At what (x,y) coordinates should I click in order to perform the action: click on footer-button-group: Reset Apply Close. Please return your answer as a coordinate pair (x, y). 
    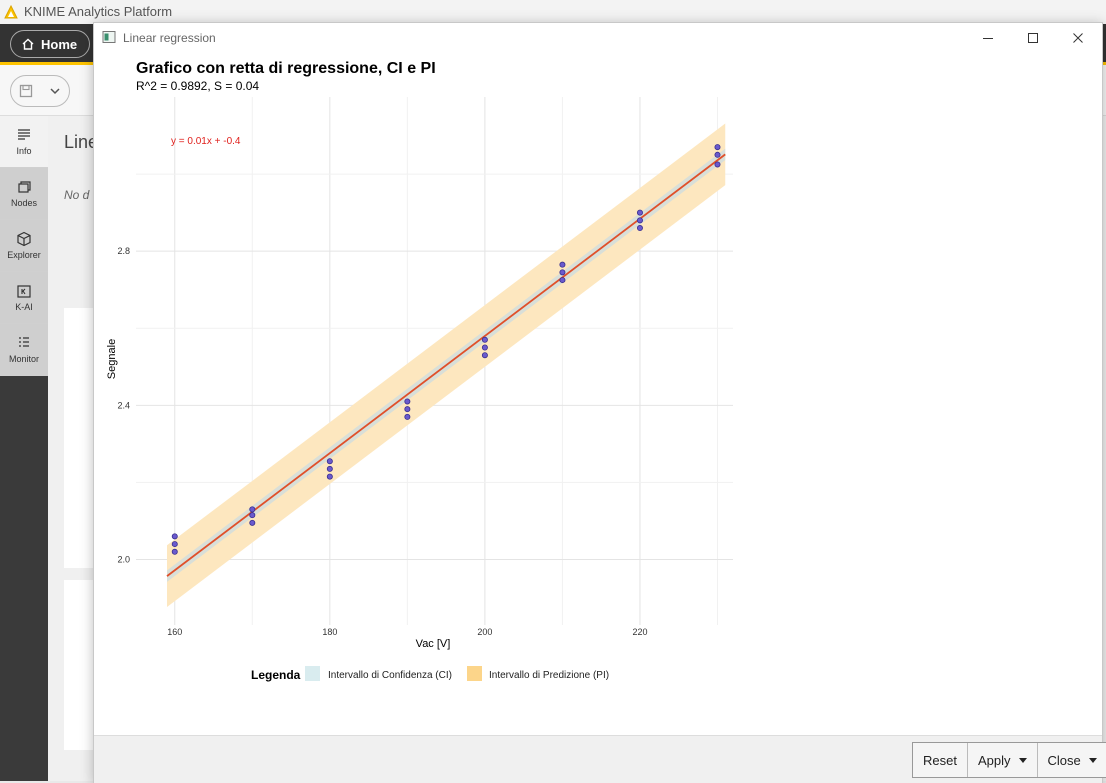
    Looking at the image, I should click on (1009, 760).